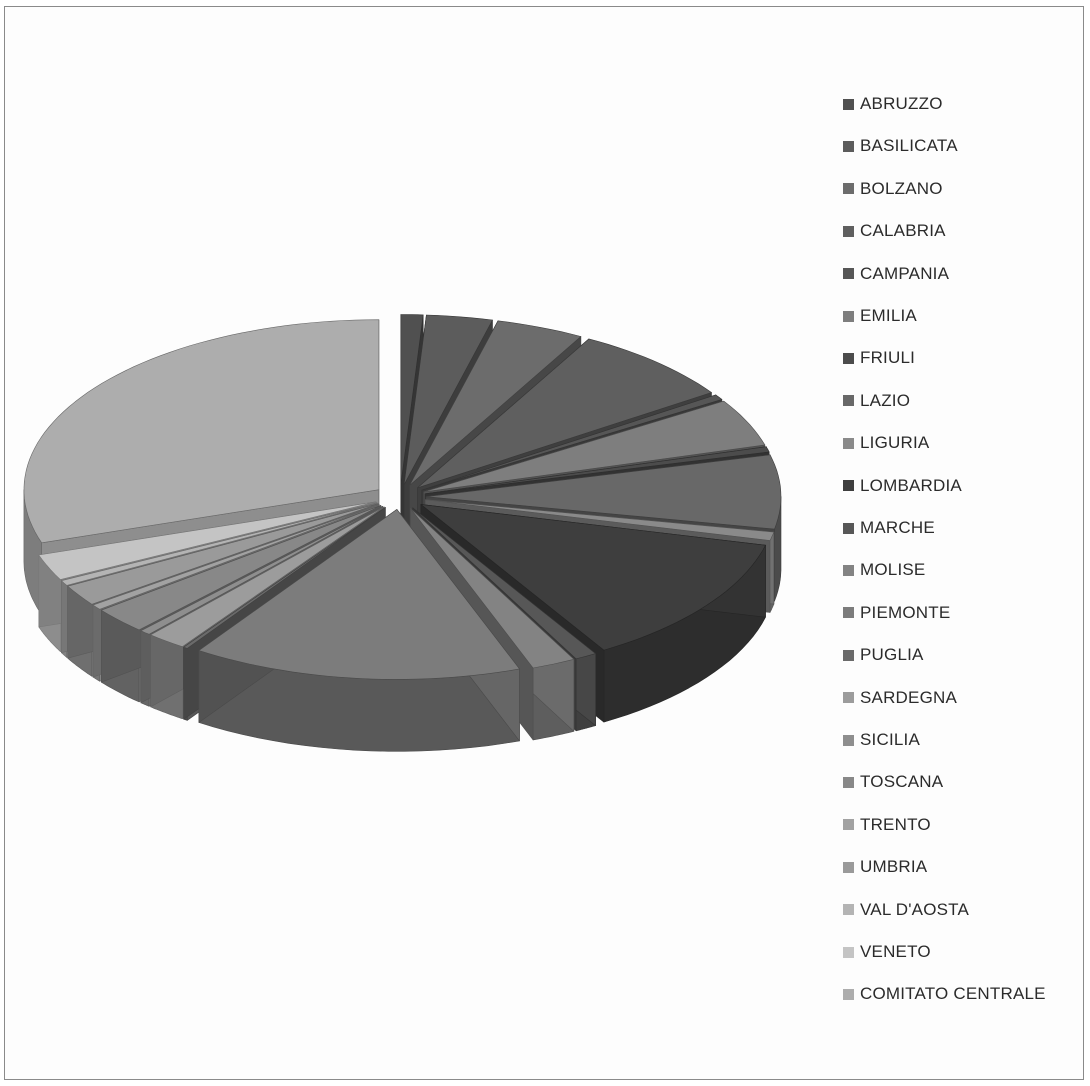  Describe the element at coordinates (911, 485) in the screenshot. I see `legend-label: LOMBARDIA` at that location.